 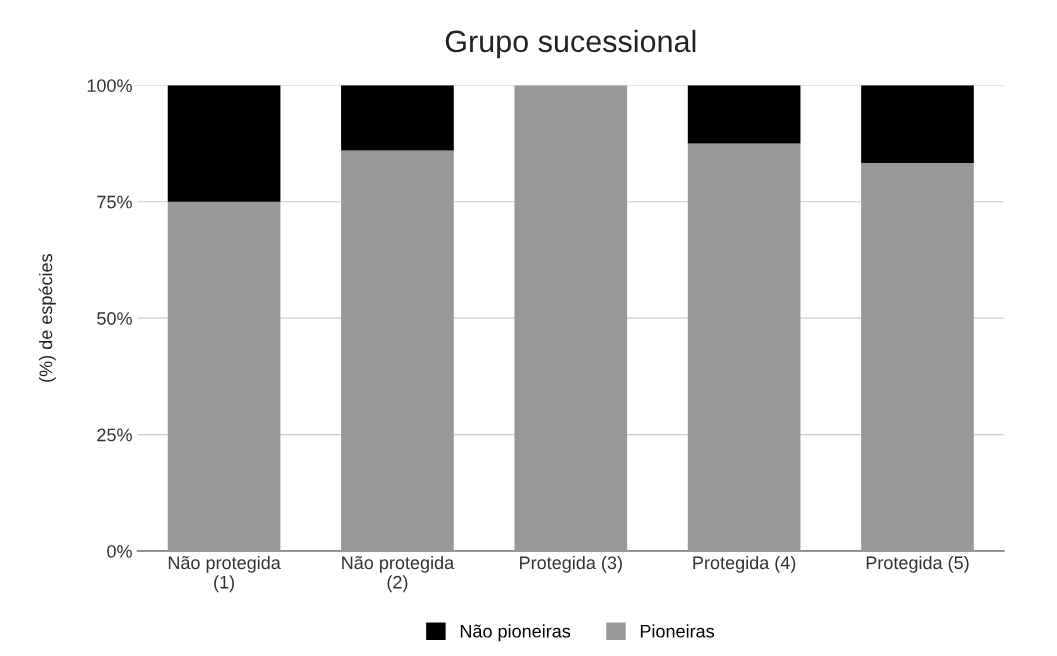 I want to click on legend-label: Pioneiras, so click(x=677, y=631).